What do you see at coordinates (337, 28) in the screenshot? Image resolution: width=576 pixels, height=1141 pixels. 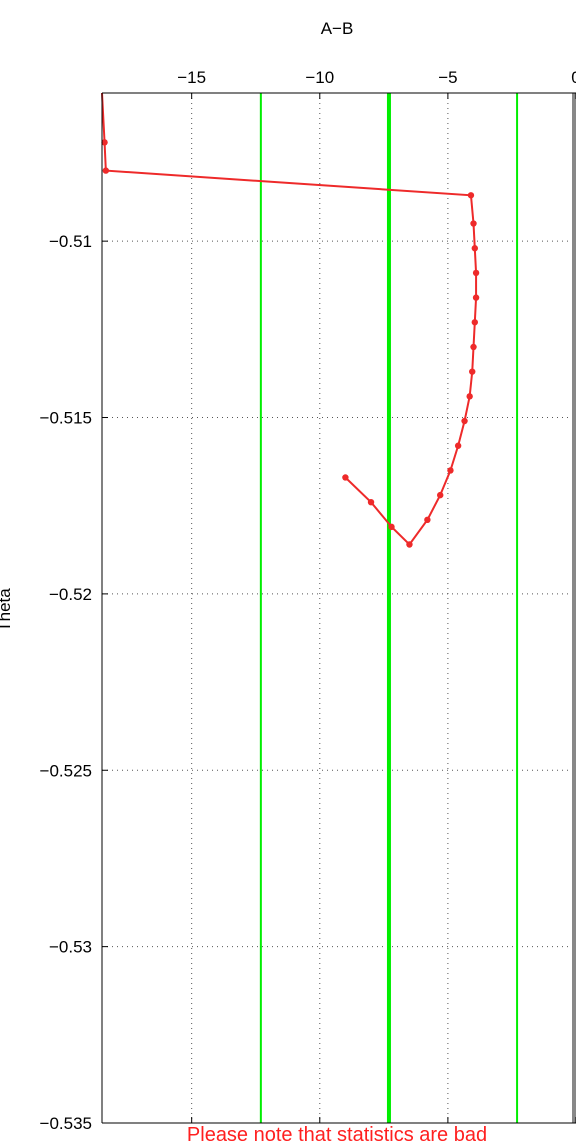 I see `x-axis-title: A−B` at bounding box center [337, 28].